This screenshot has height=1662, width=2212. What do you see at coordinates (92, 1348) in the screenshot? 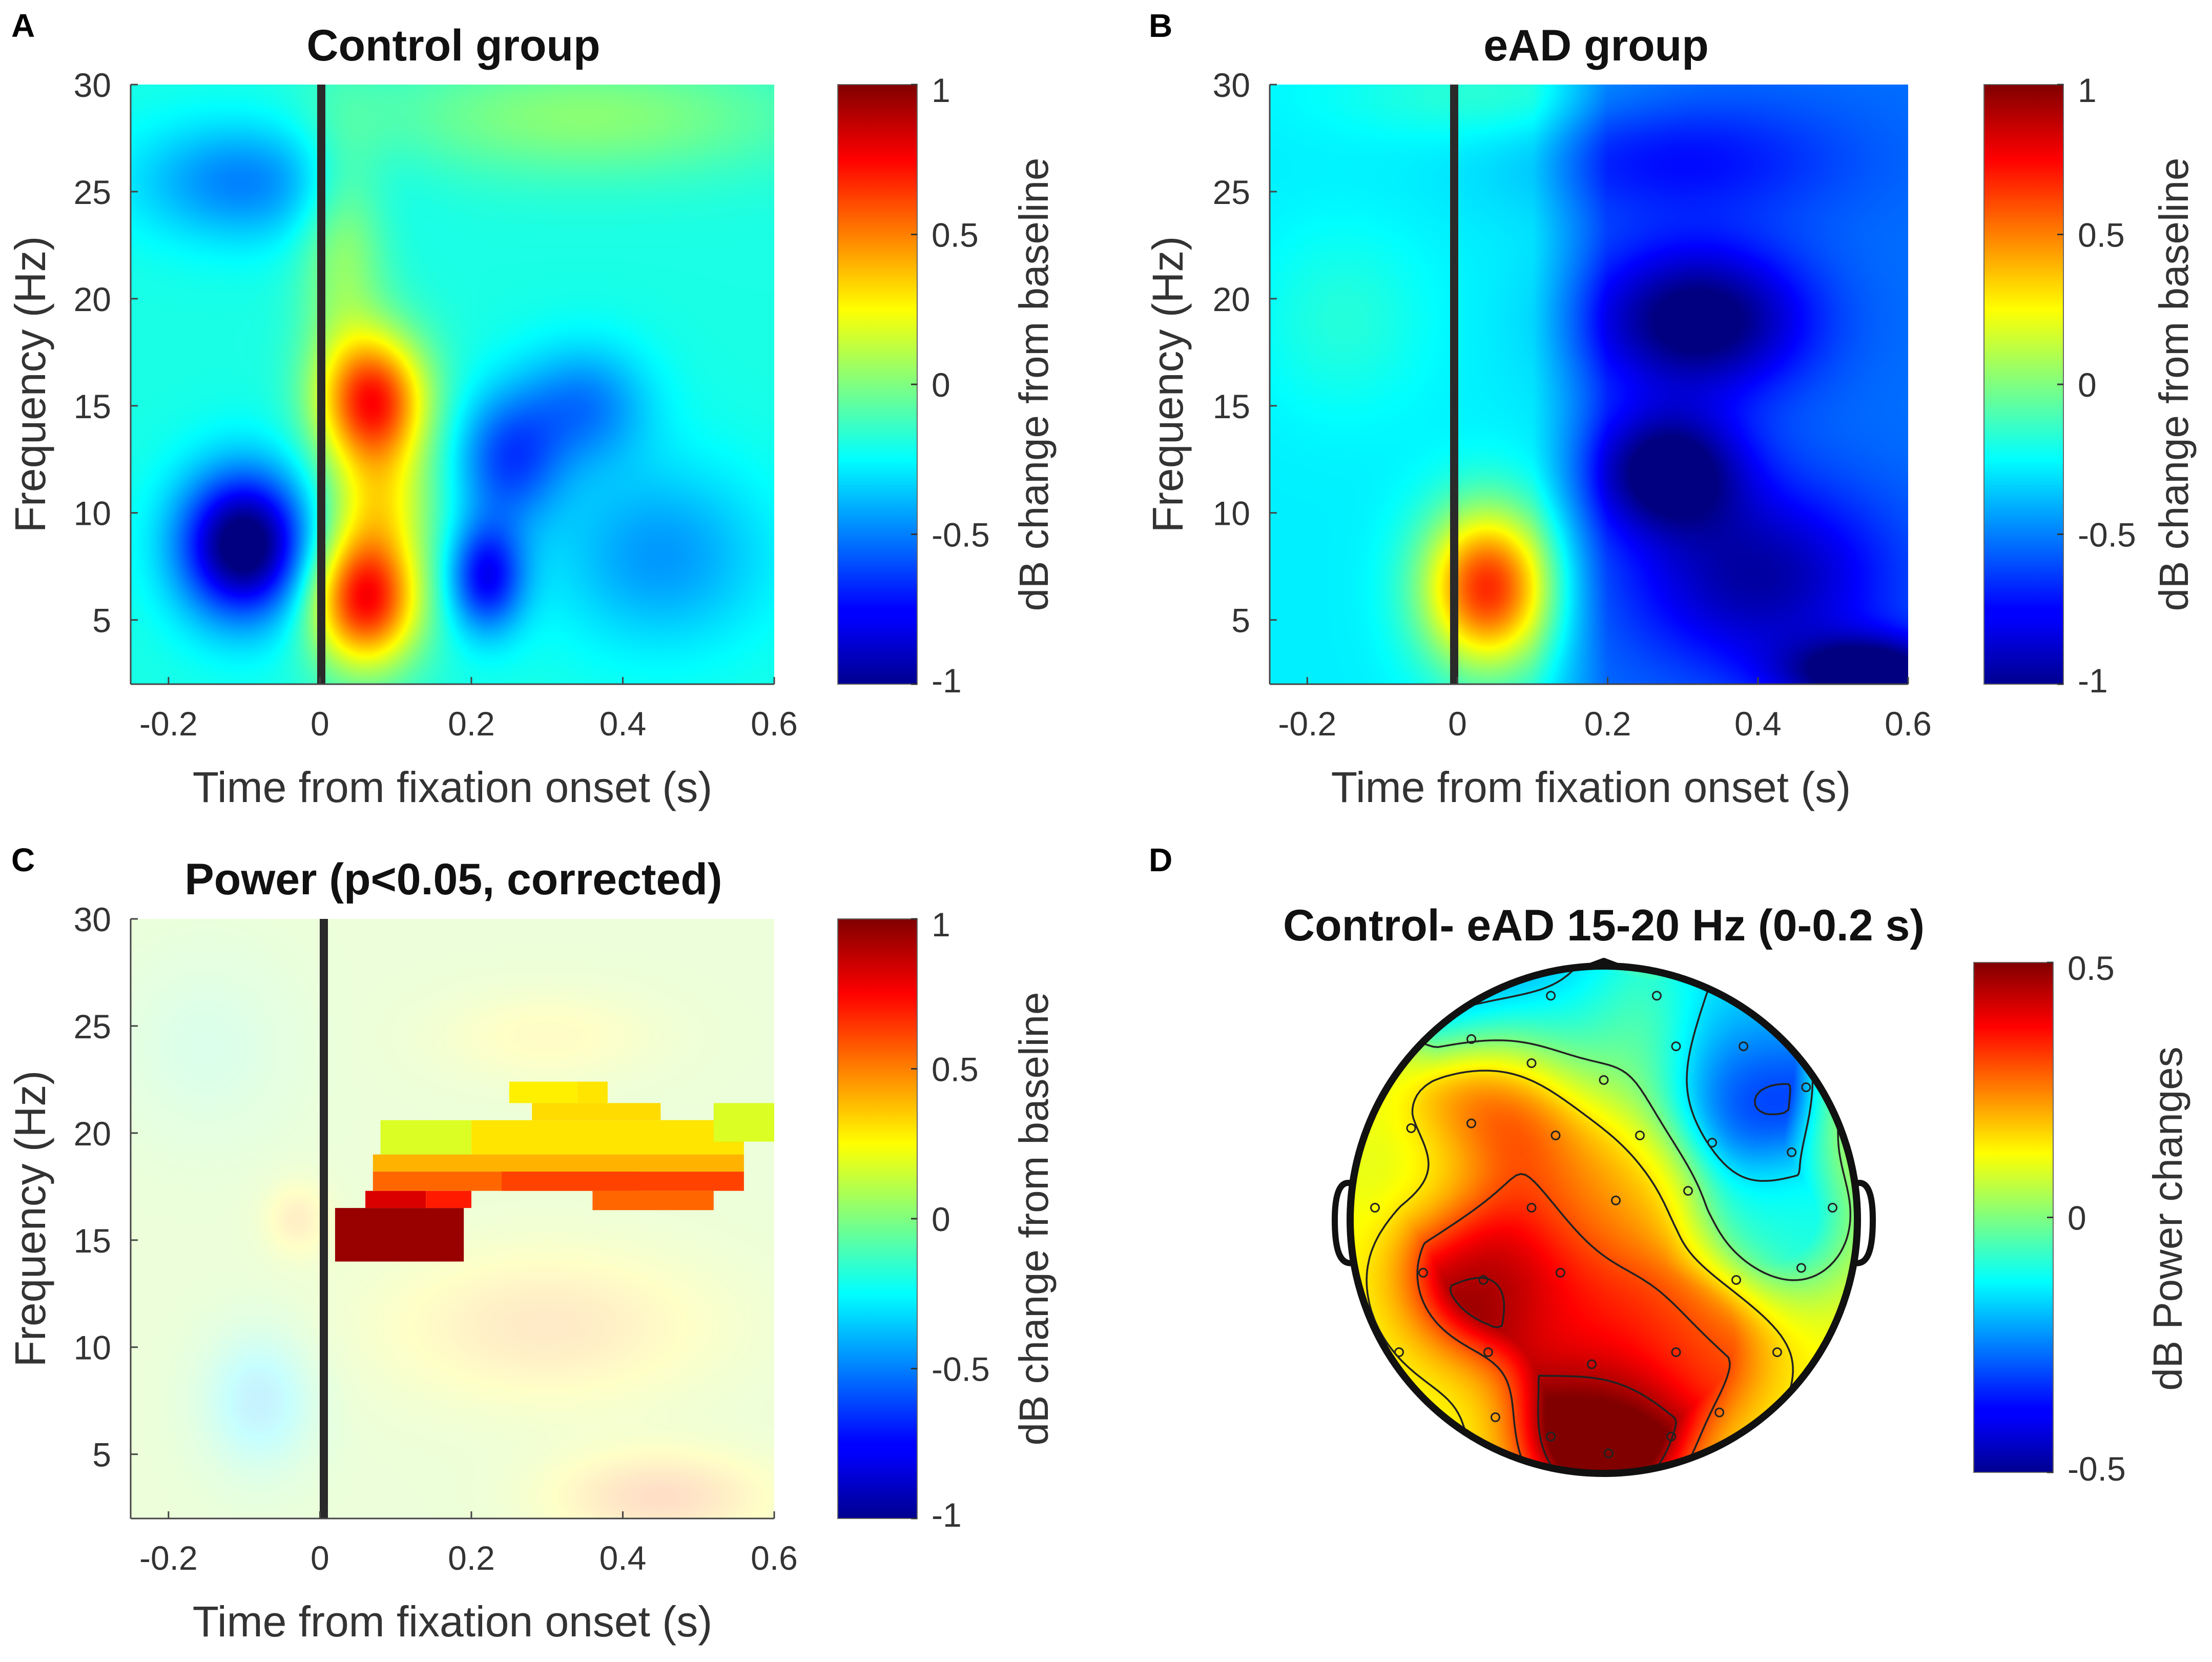
I see `panel-c-ytick-label: 10` at bounding box center [92, 1348].